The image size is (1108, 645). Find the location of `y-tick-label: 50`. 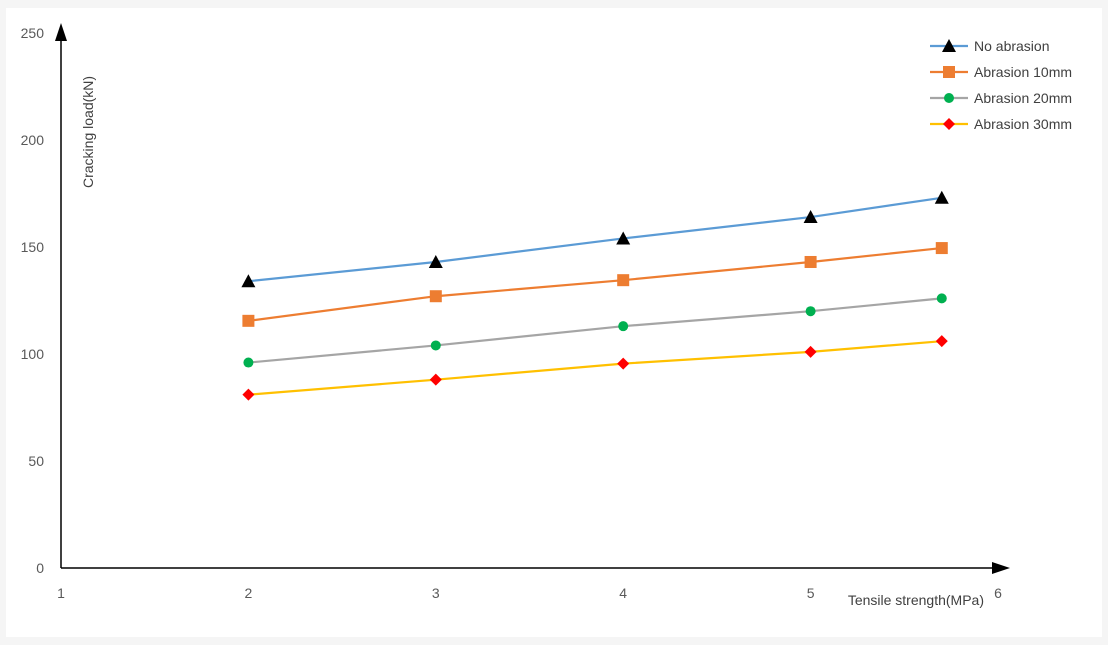

y-tick-label: 50 is located at coordinates (36, 461).